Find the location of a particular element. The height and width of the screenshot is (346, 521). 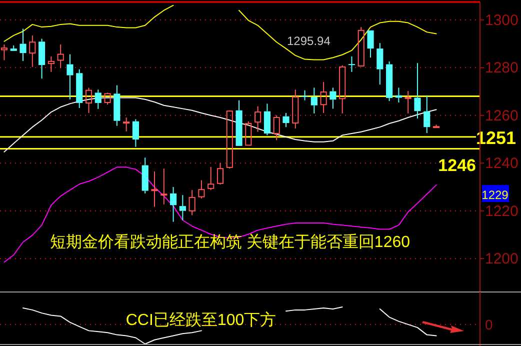

ref-line-label: 1246 is located at coordinates (457, 165).